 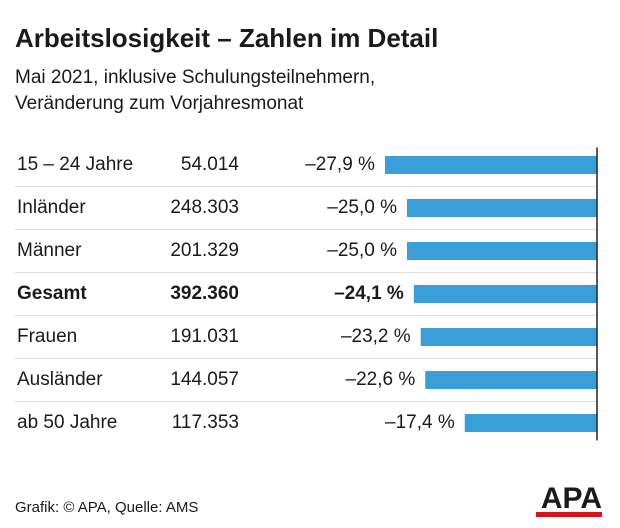 What do you see at coordinates (49, 250) in the screenshot?
I see `category-label: Männer` at bounding box center [49, 250].